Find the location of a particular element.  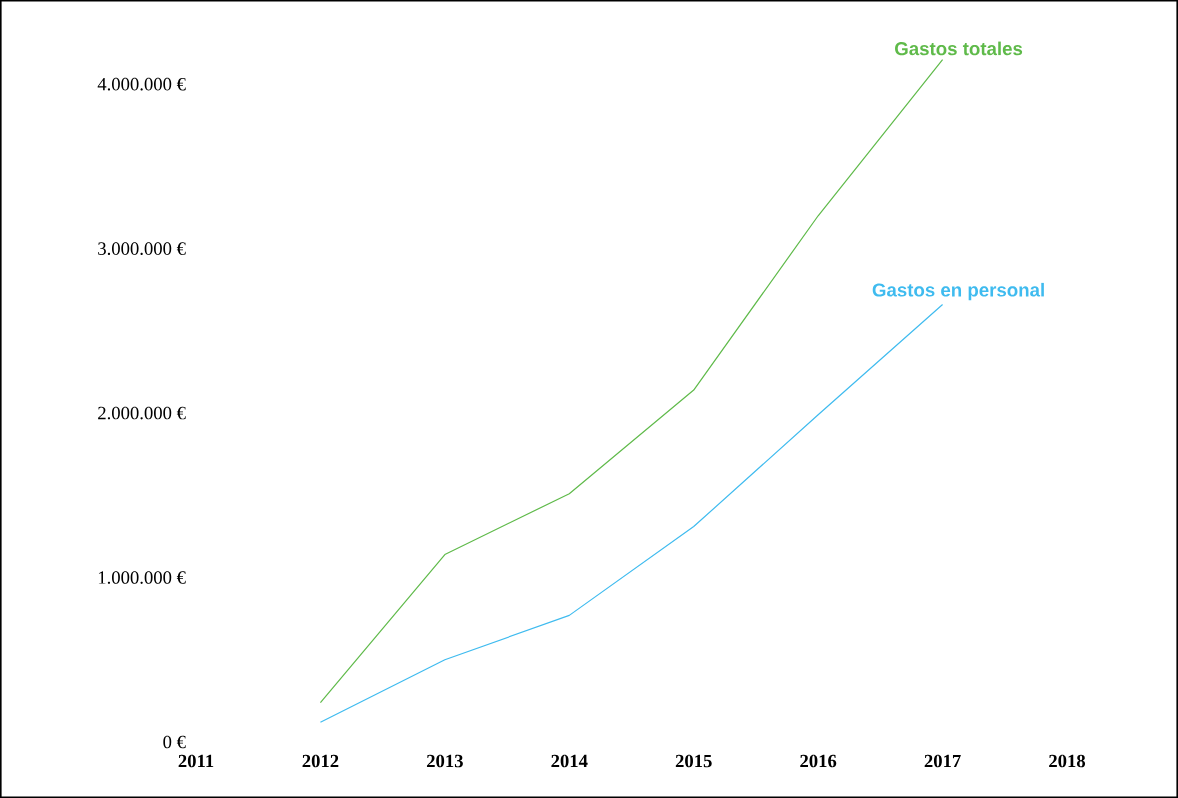

y-tick-label: 2.000.000 € is located at coordinates (142, 413).